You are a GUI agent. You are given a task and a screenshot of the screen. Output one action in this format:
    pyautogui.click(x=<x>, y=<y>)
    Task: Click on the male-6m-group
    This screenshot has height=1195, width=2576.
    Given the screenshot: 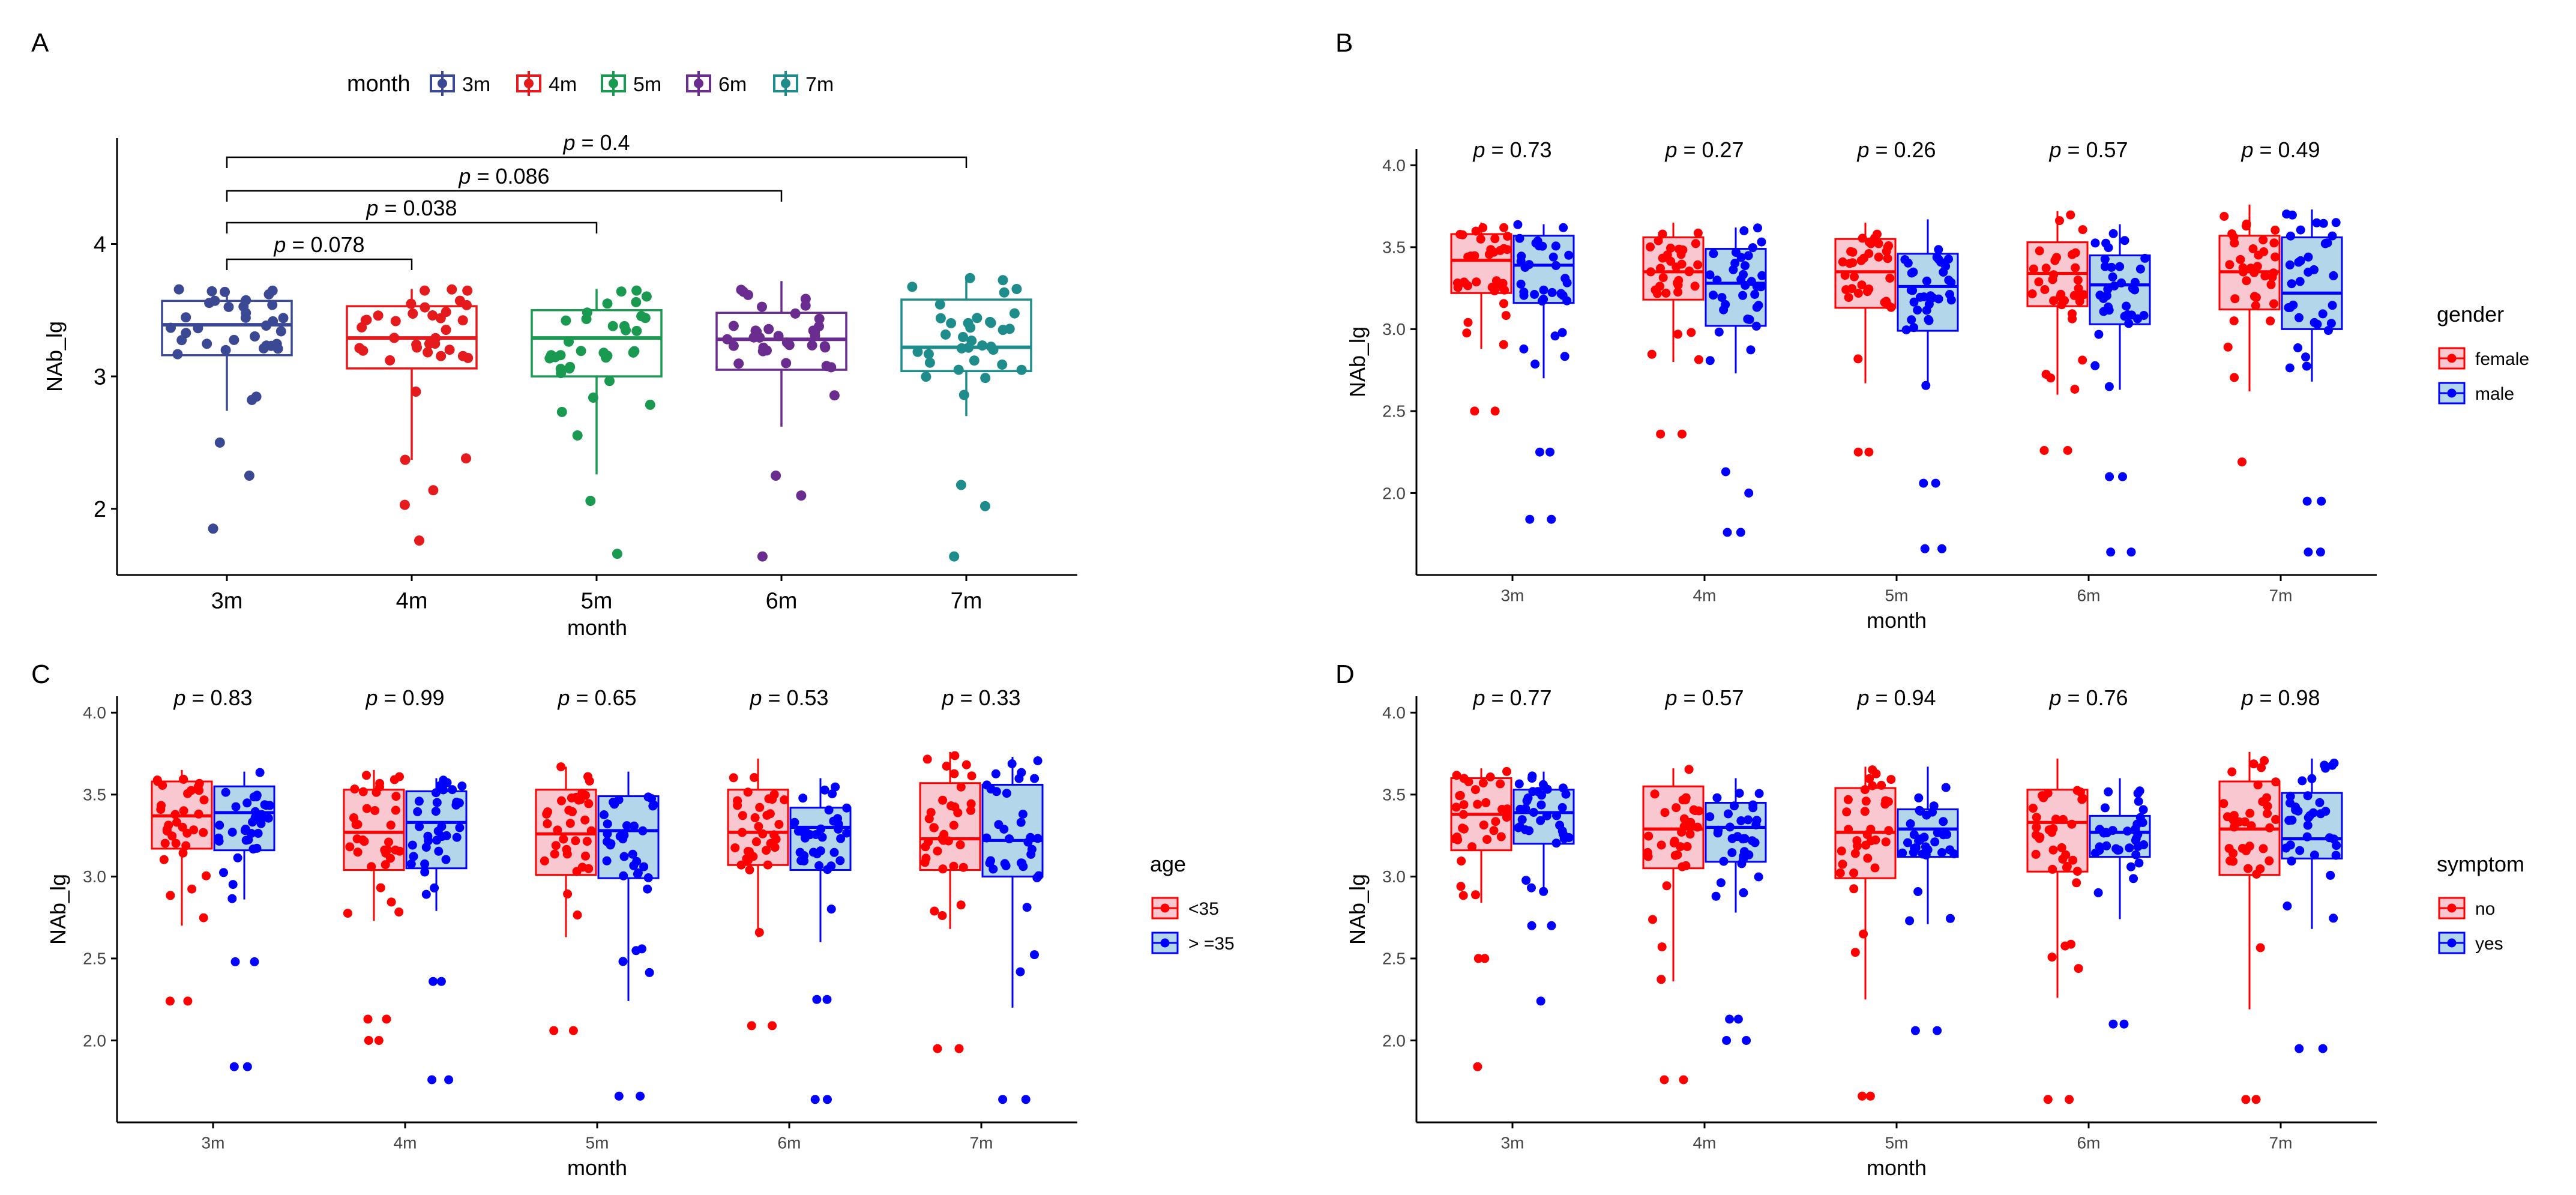 What is the action you would take?
    pyautogui.click(x=2120, y=390)
    